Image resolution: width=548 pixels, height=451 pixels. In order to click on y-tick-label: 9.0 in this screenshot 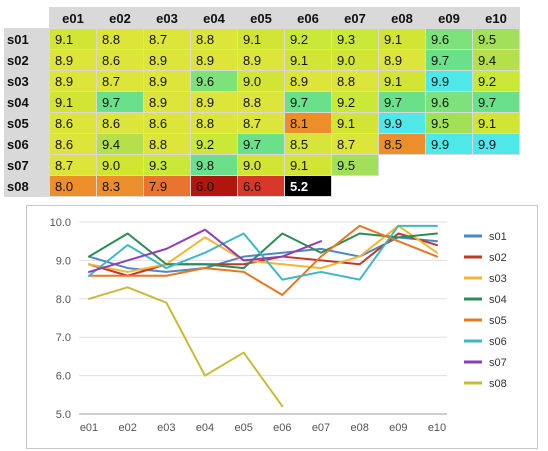, I will do `click(63, 261)`.